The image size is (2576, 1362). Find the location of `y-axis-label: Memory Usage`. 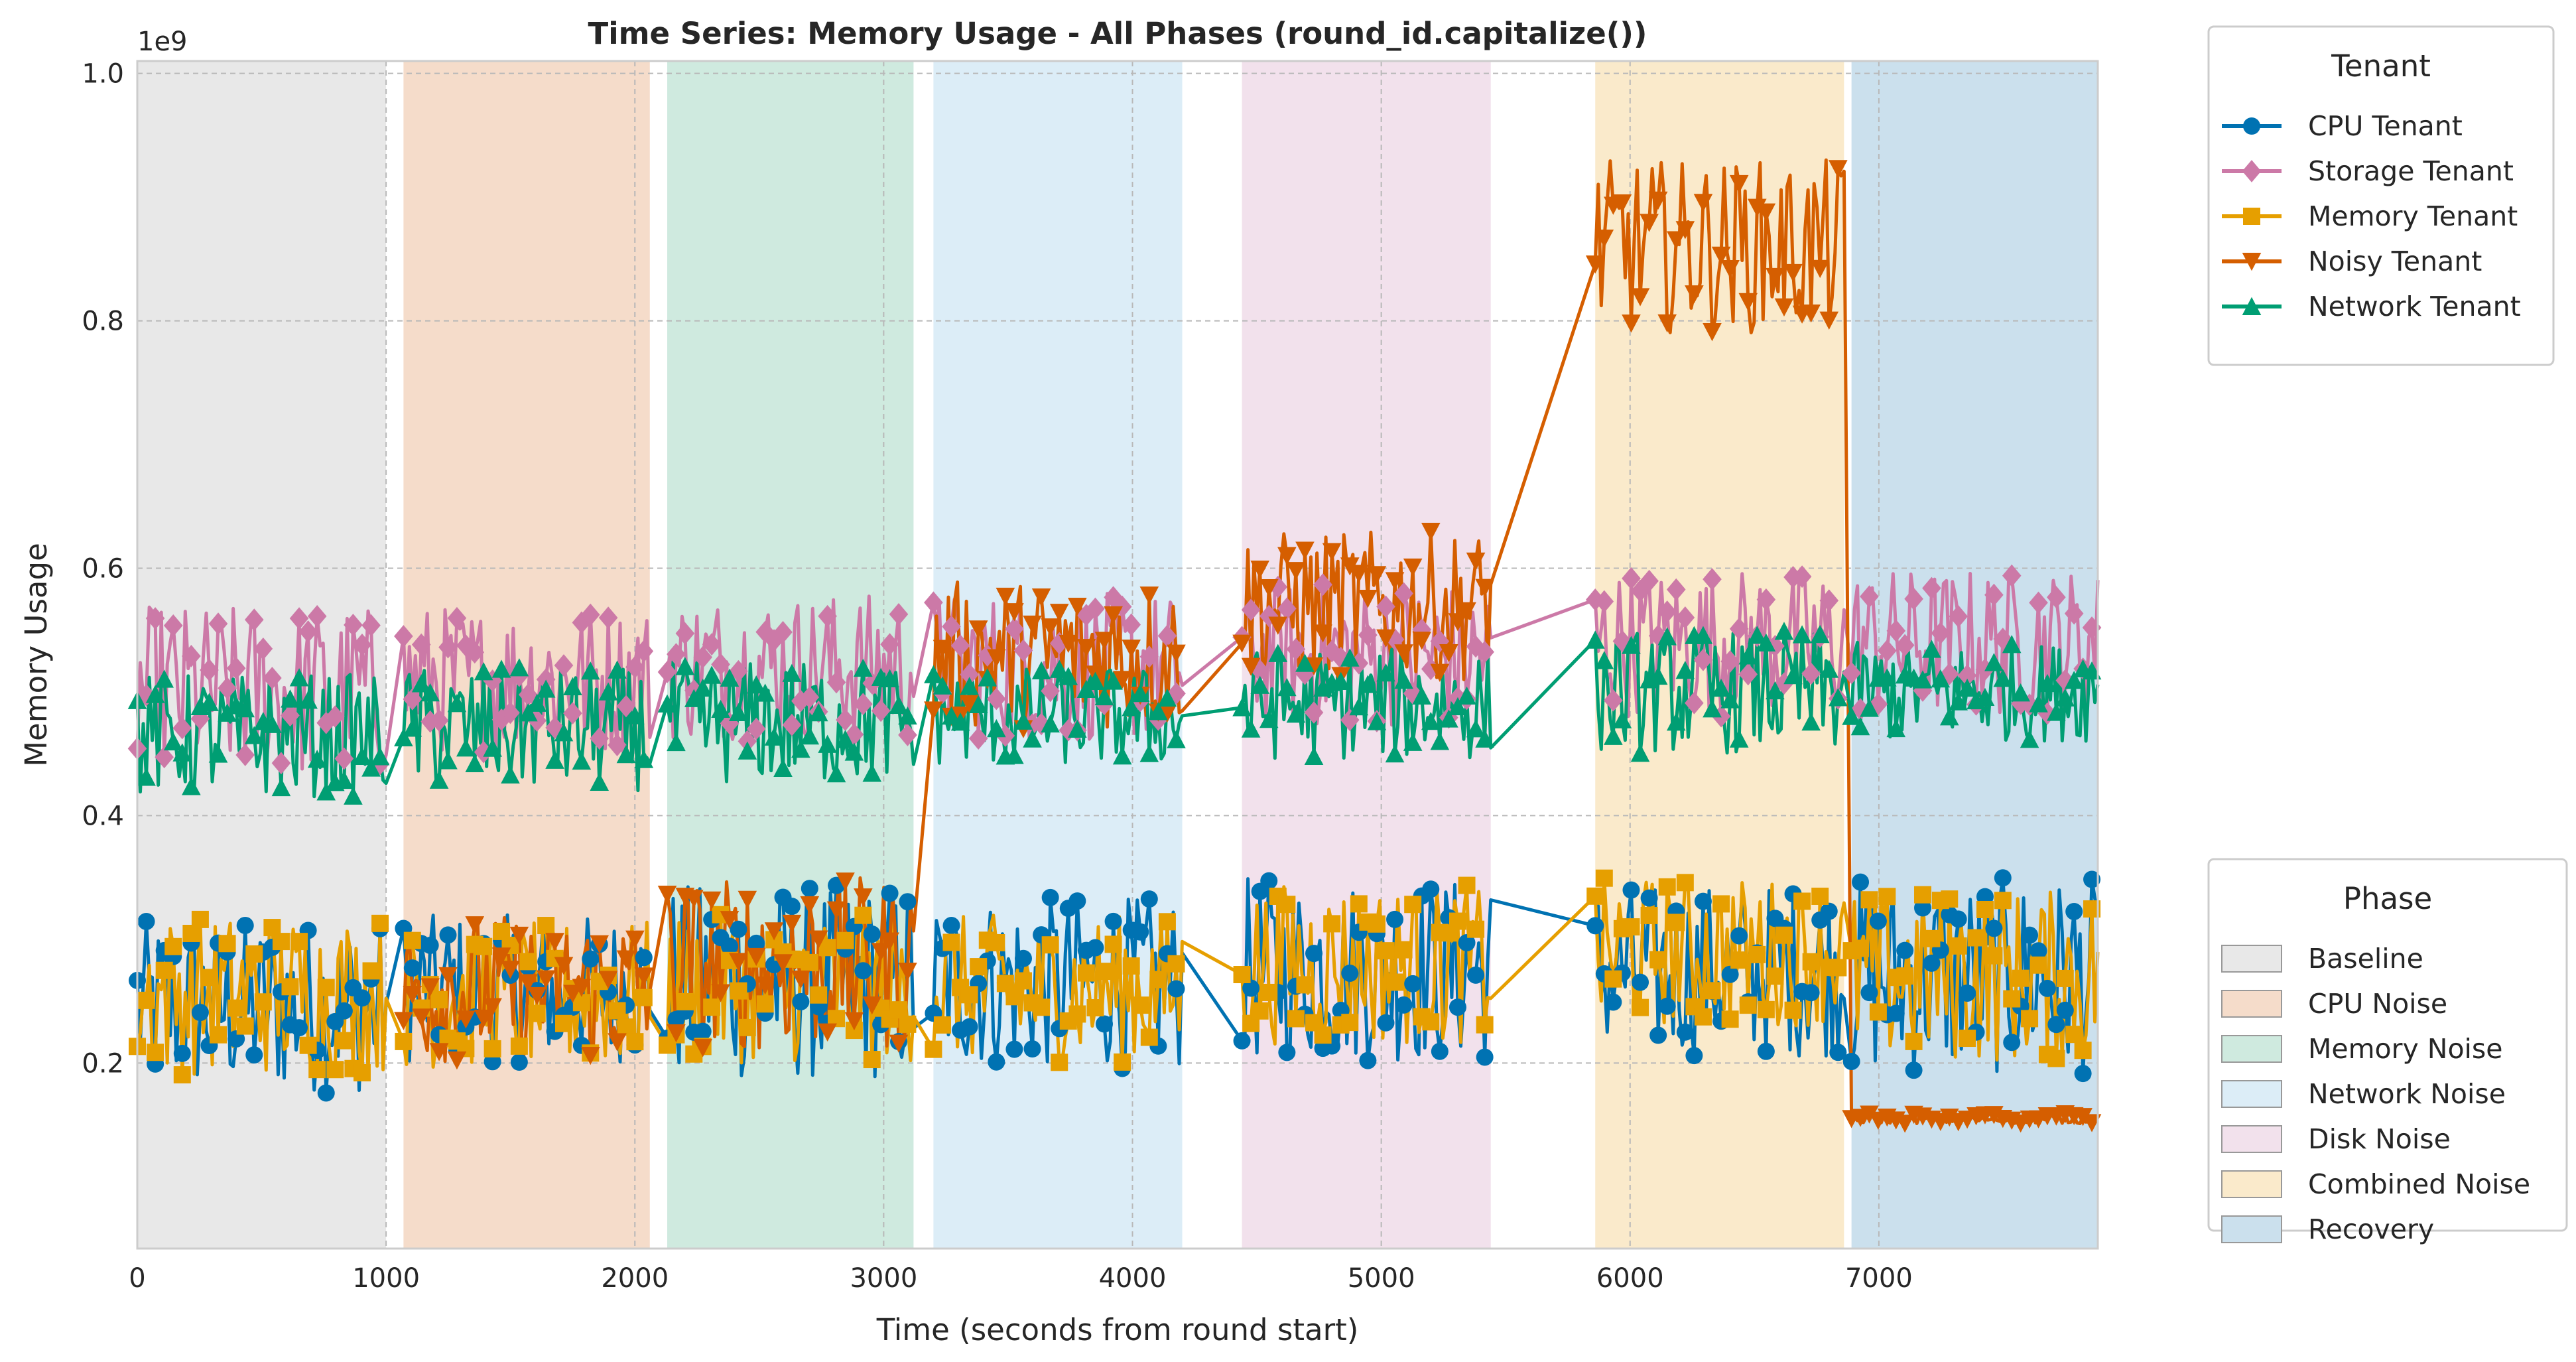

y-axis-label: Memory Usage is located at coordinates (36, 655).